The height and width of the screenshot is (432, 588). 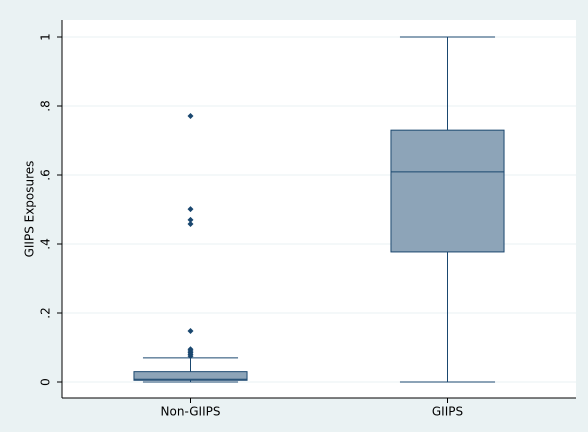 What do you see at coordinates (46, 243) in the screenshot?
I see `y-tick-label: .4` at bounding box center [46, 243].